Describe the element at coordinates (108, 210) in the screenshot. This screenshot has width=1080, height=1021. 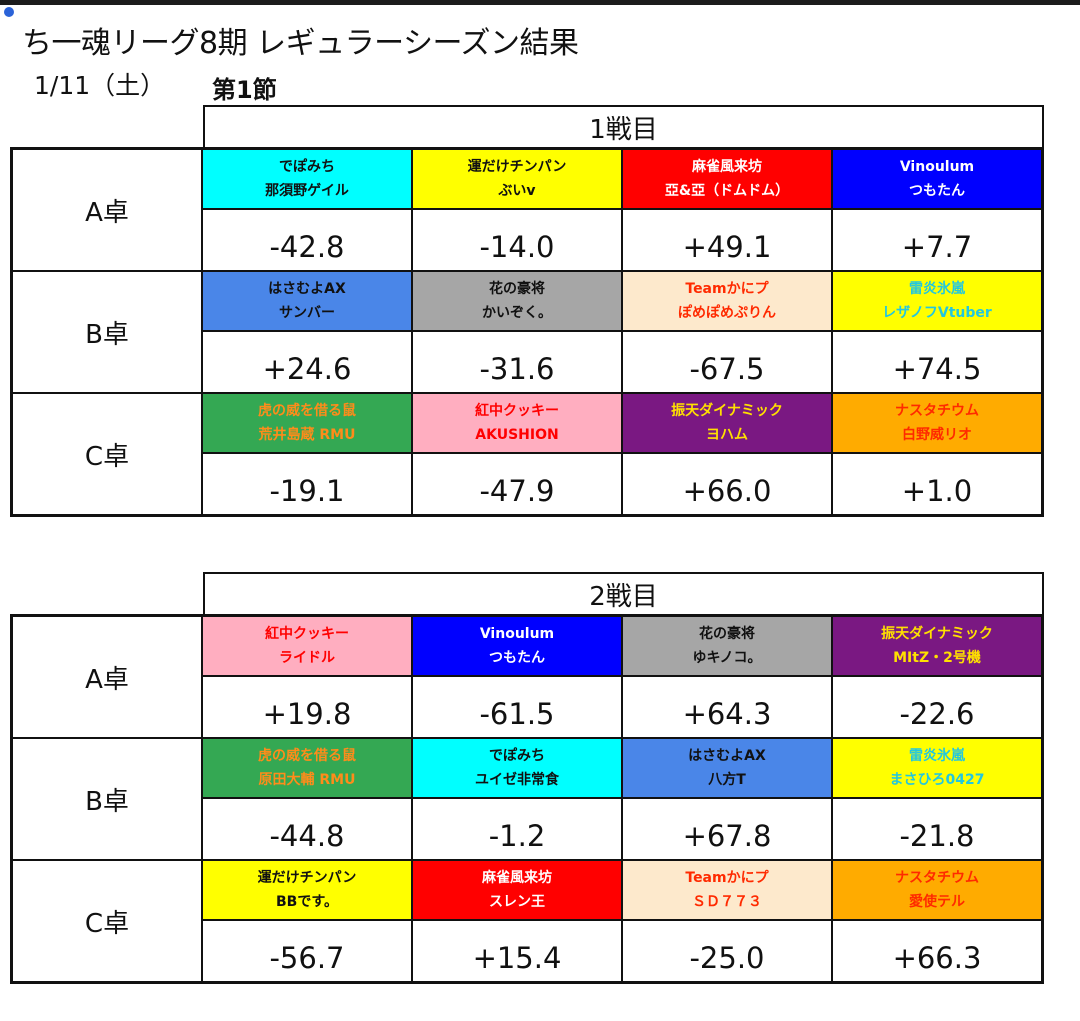
I see `table-label: A卓` at that location.